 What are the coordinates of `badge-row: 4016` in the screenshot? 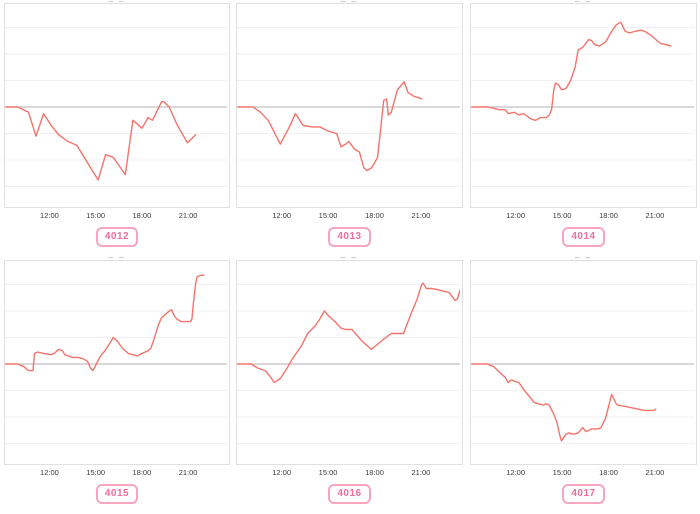 It's located at (349, 495).